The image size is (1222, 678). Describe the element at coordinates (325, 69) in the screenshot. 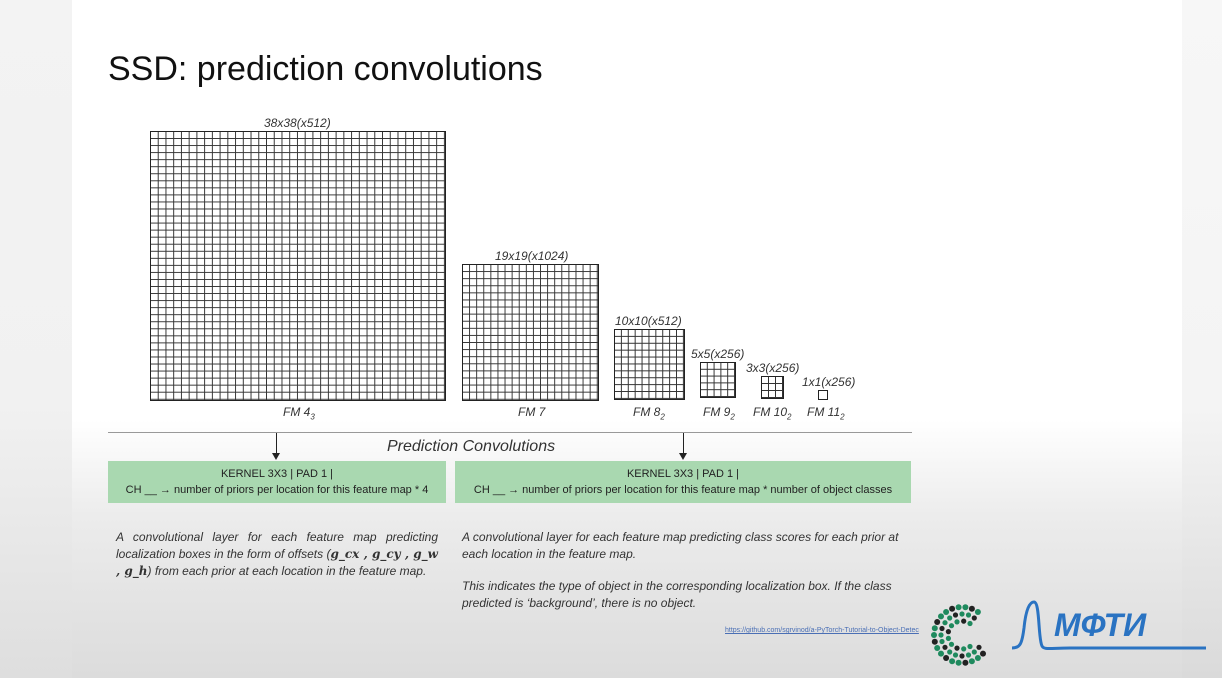

I see `slide-title: SSD: prediction convolutions` at that location.